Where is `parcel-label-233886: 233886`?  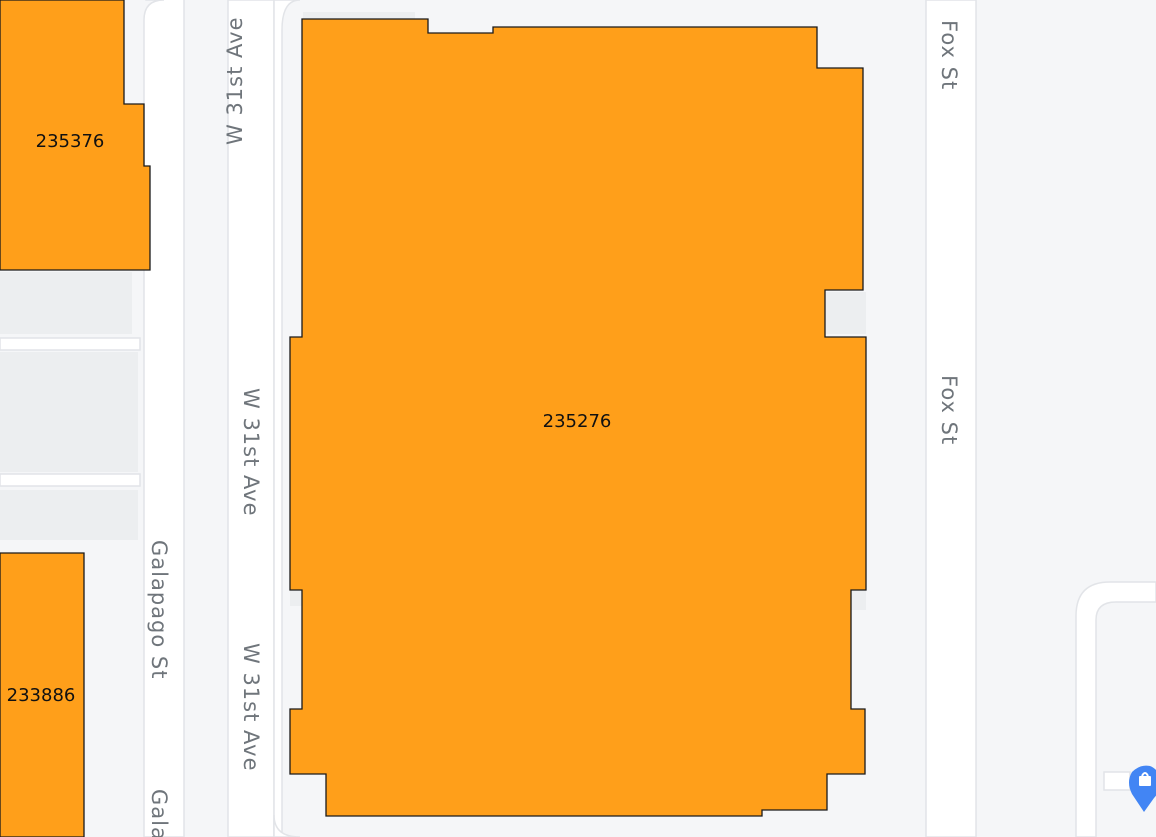
parcel-label-233886: 233886 is located at coordinates (41, 695).